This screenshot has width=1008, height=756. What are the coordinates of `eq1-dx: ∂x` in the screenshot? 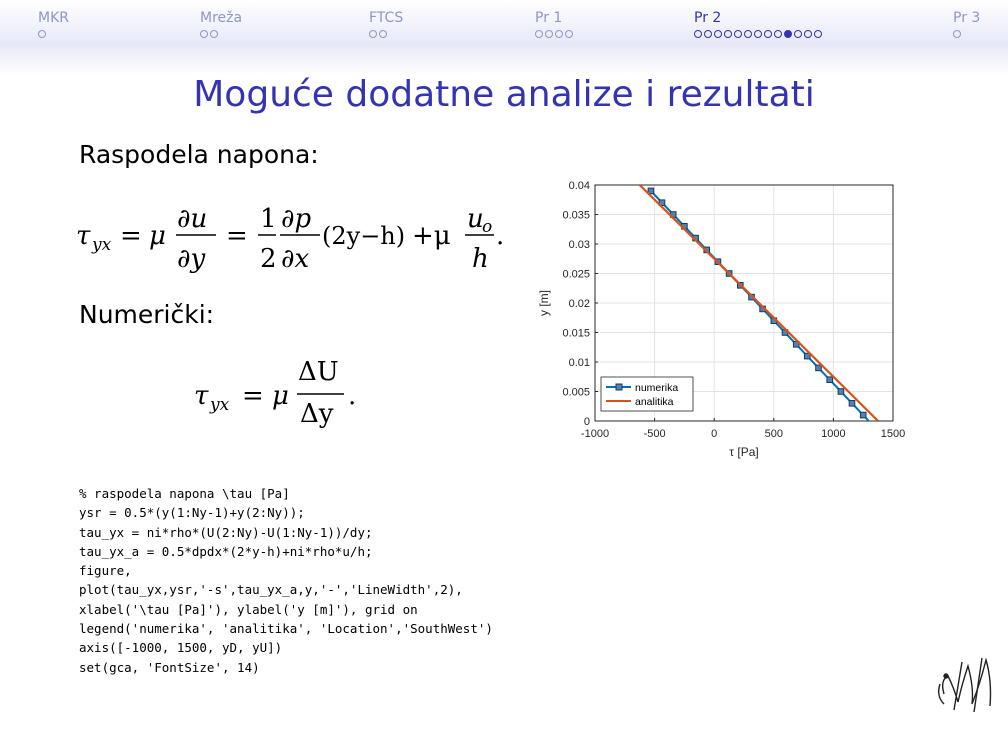 It's located at (295, 259).